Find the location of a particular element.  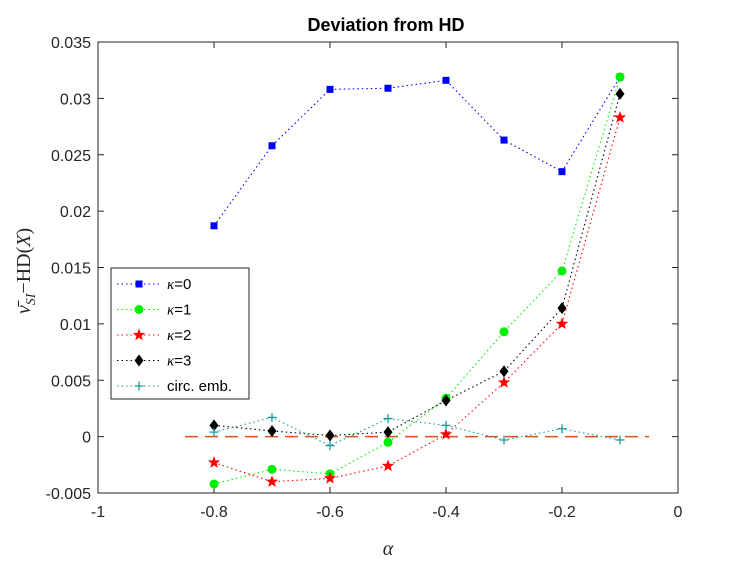

x-tick-label: 0 is located at coordinates (678, 512).